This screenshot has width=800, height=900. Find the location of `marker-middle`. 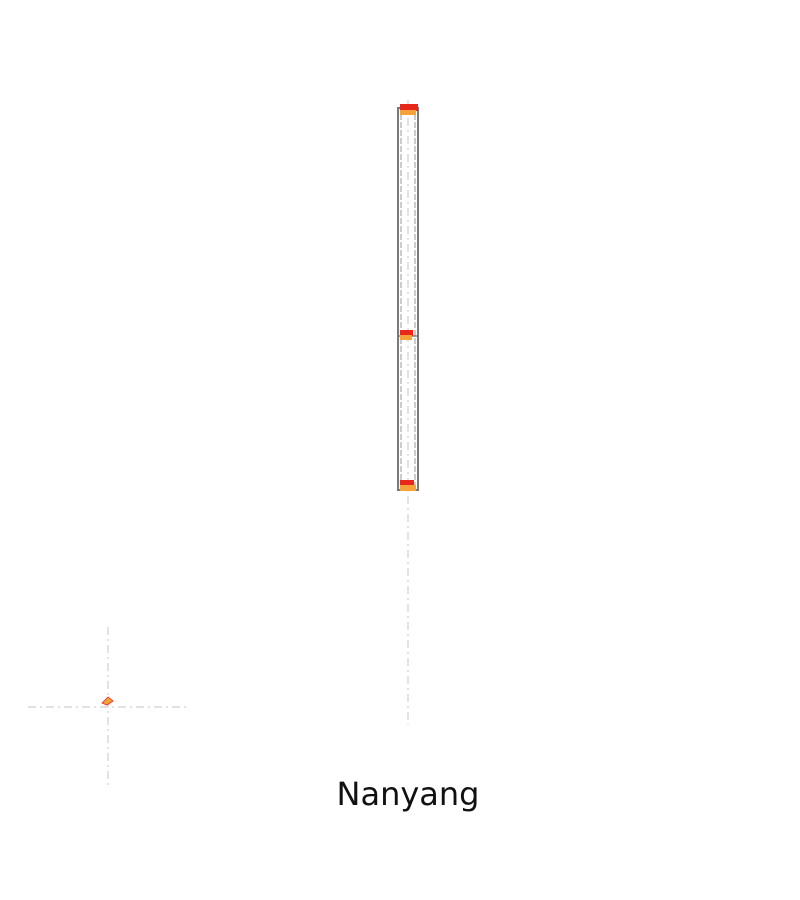

marker-middle is located at coordinates (406, 335).